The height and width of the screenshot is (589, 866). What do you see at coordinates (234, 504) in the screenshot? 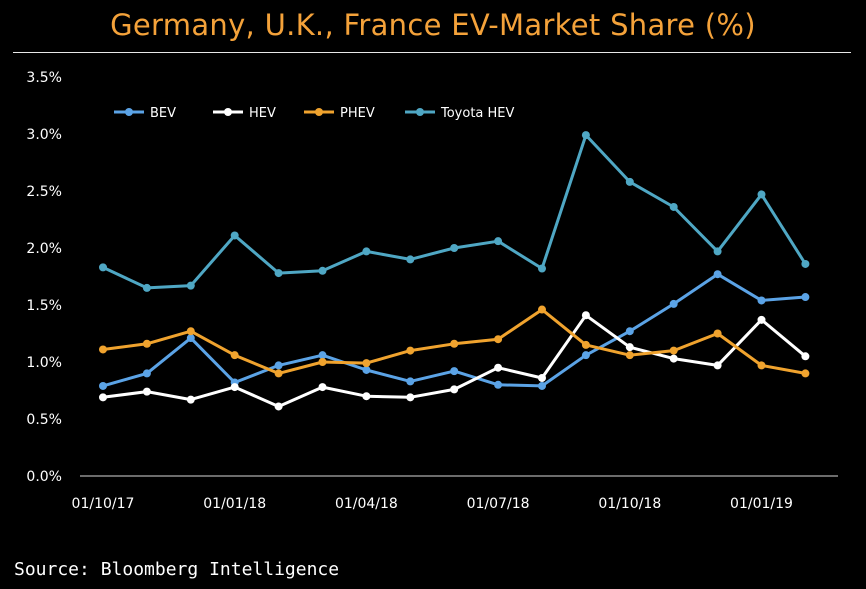
I see `x-tick-label: 01/01/18` at bounding box center [234, 504].